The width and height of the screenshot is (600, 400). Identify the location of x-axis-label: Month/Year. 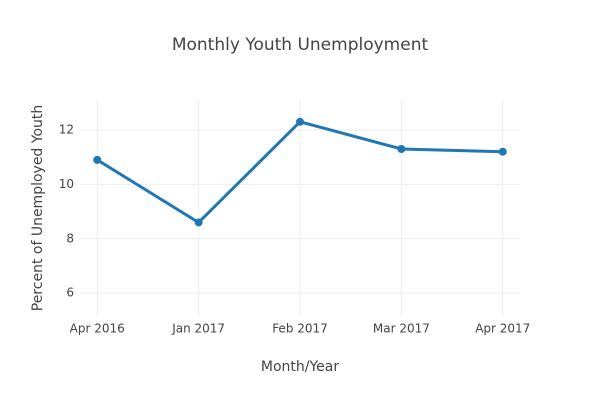
(300, 367).